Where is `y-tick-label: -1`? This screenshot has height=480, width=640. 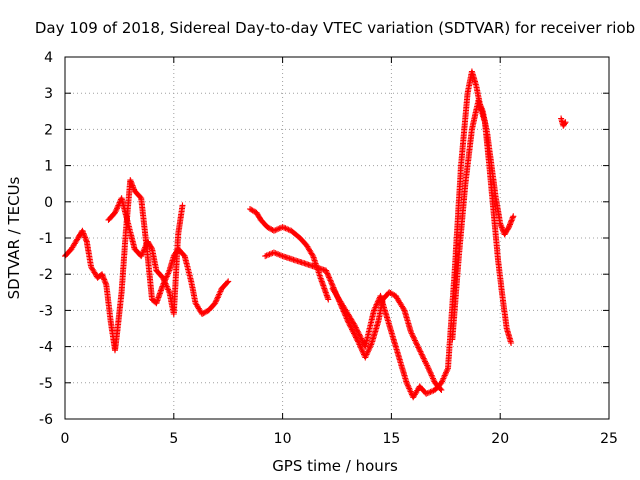
y-tick-label: -1 is located at coordinates (46, 239).